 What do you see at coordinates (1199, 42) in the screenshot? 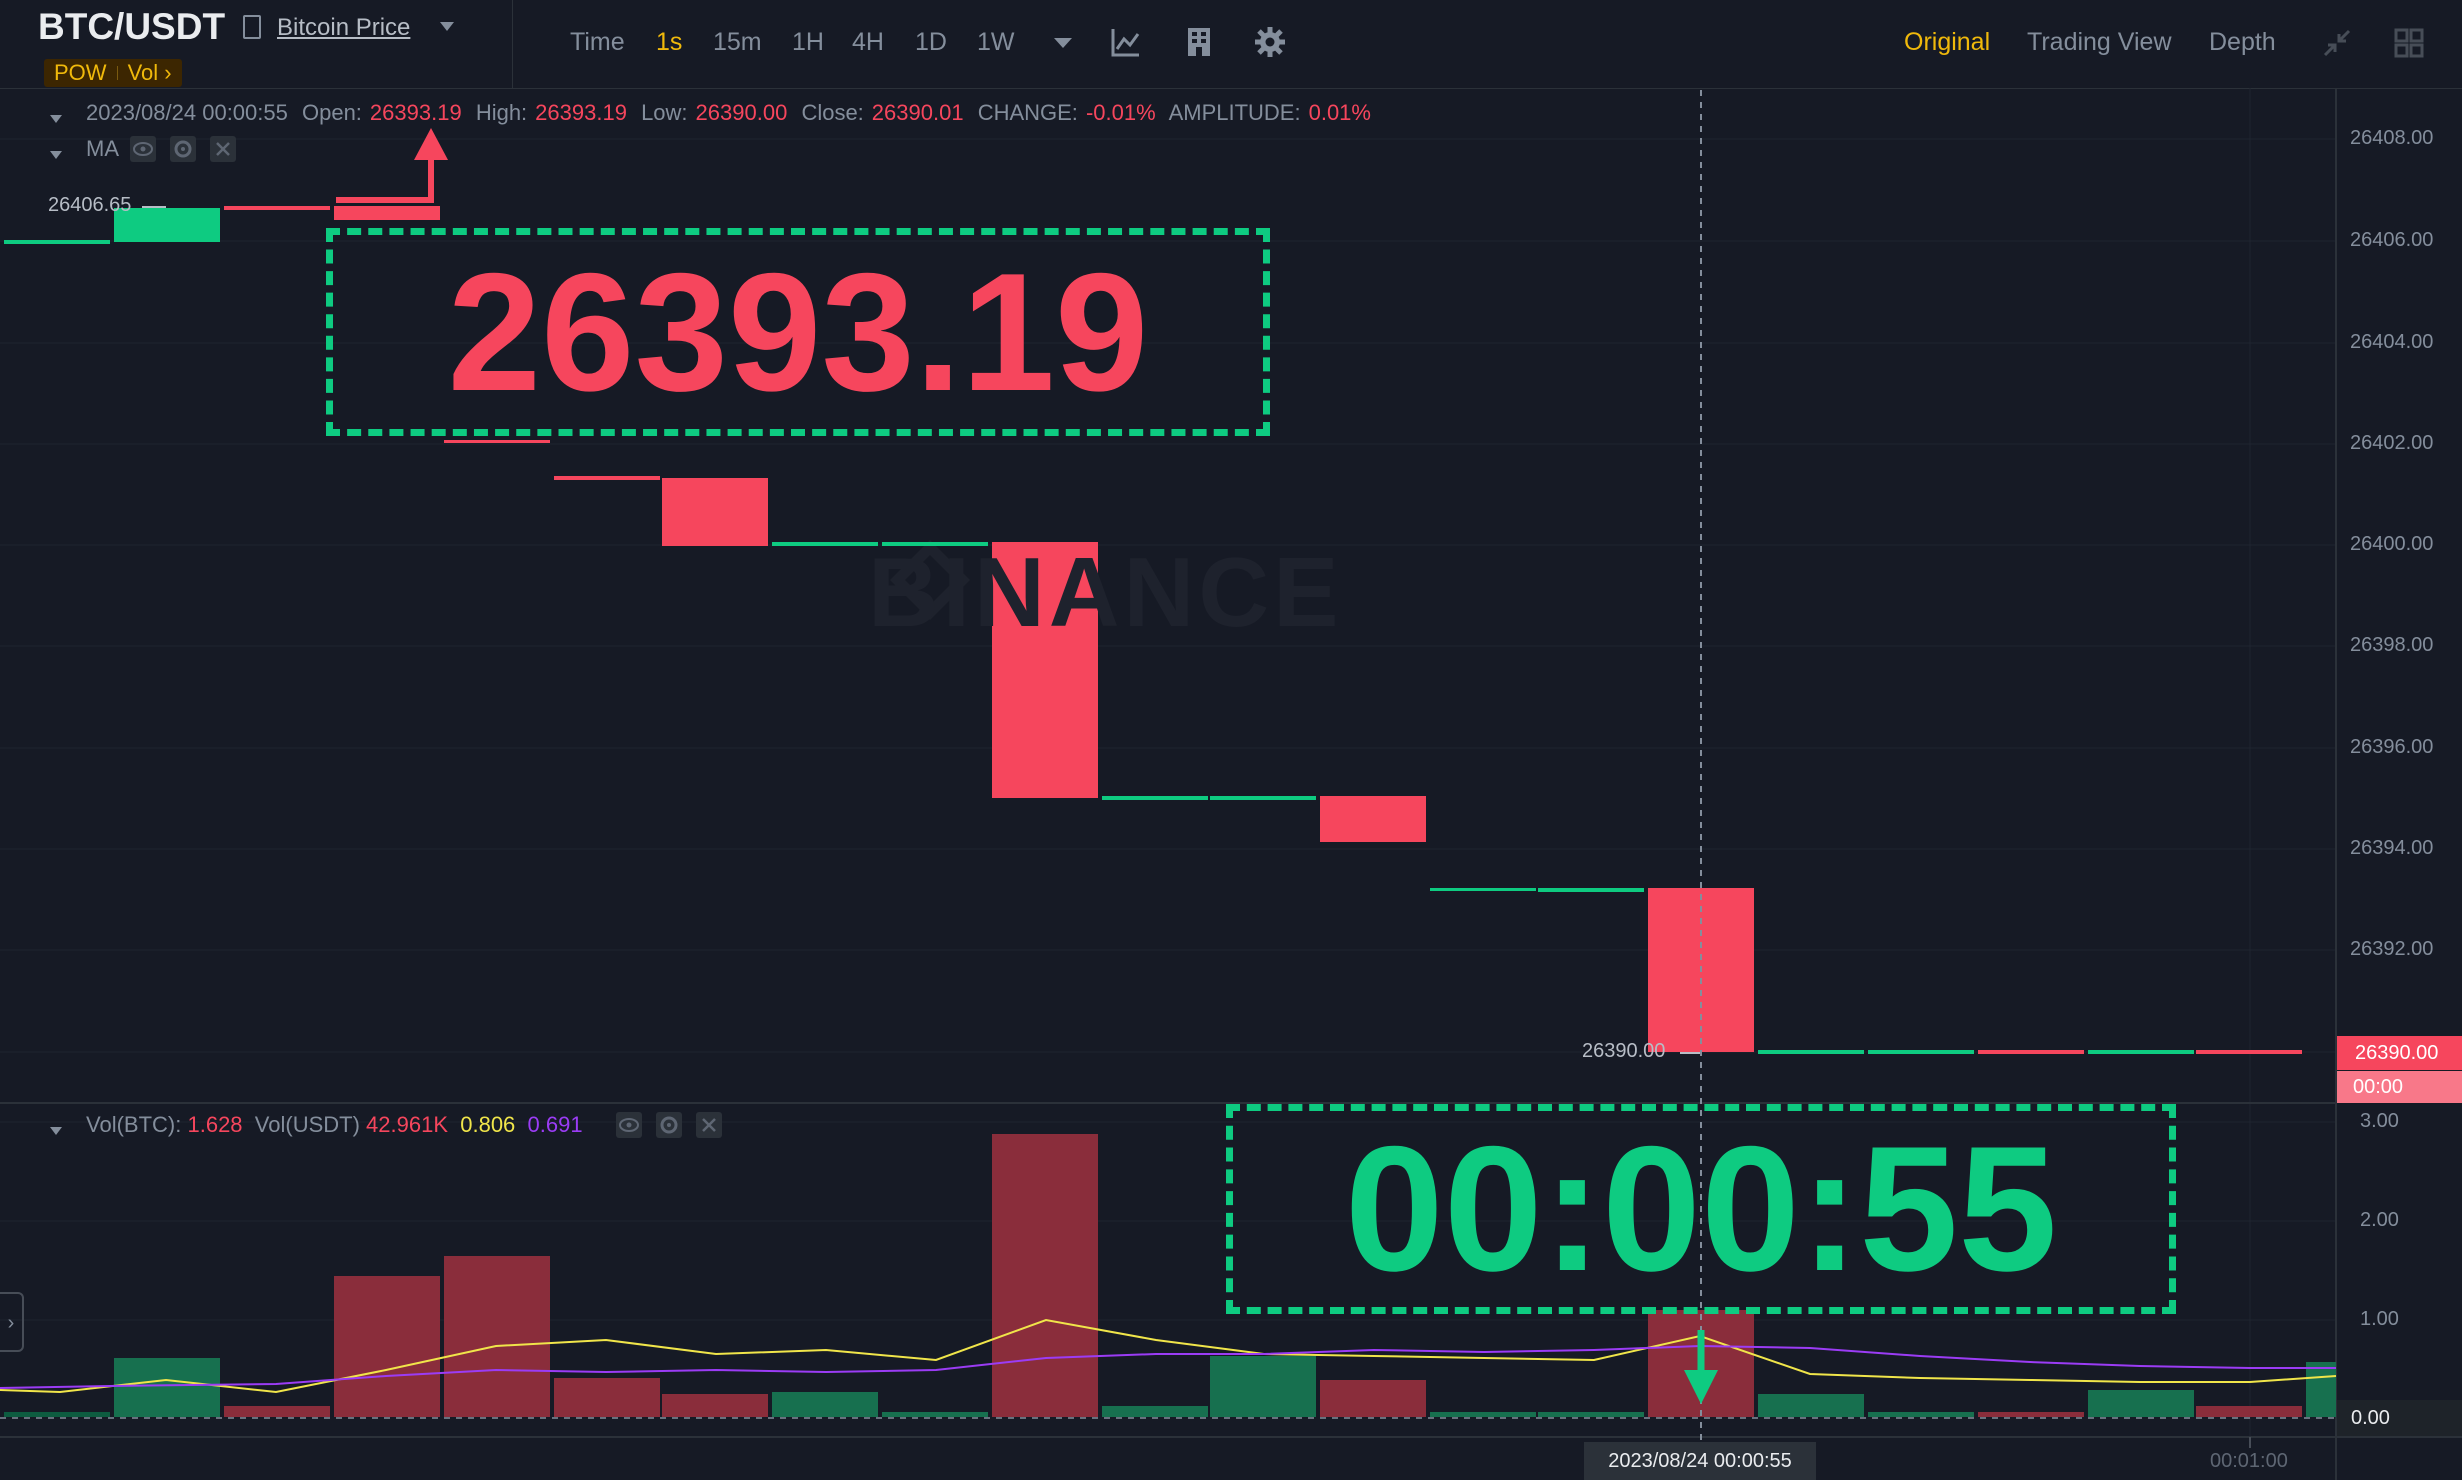
I see `building-icon` at bounding box center [1199, 42].